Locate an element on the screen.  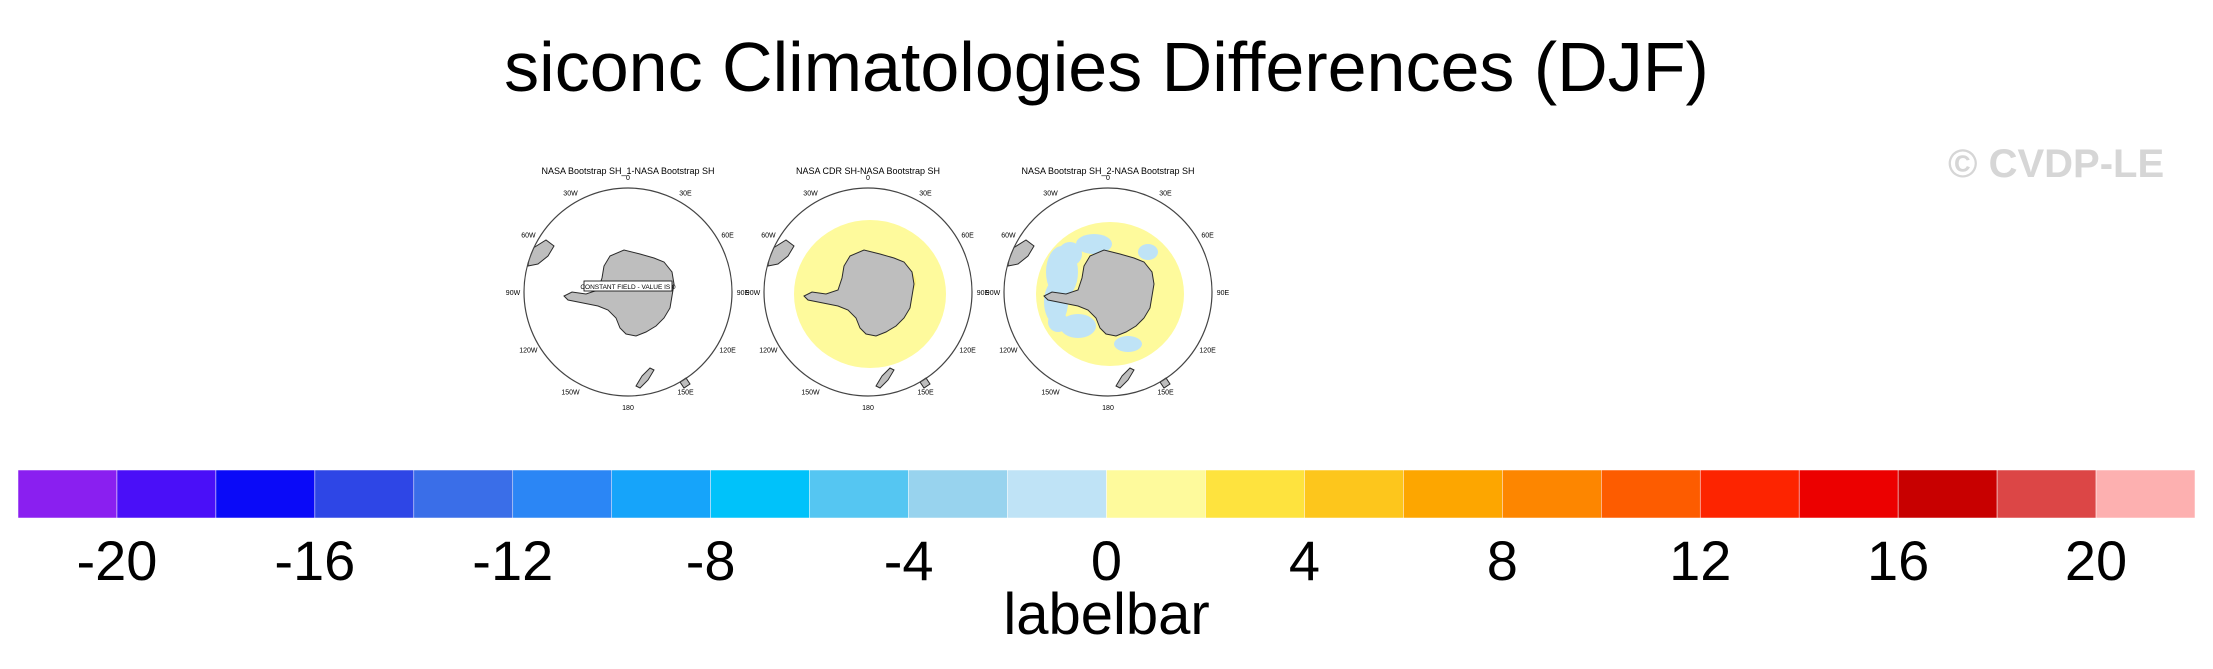
panel-title: NASA Bootstrap SH_2-NASA Bootstrap SH is located at coordinates (1107, 171).